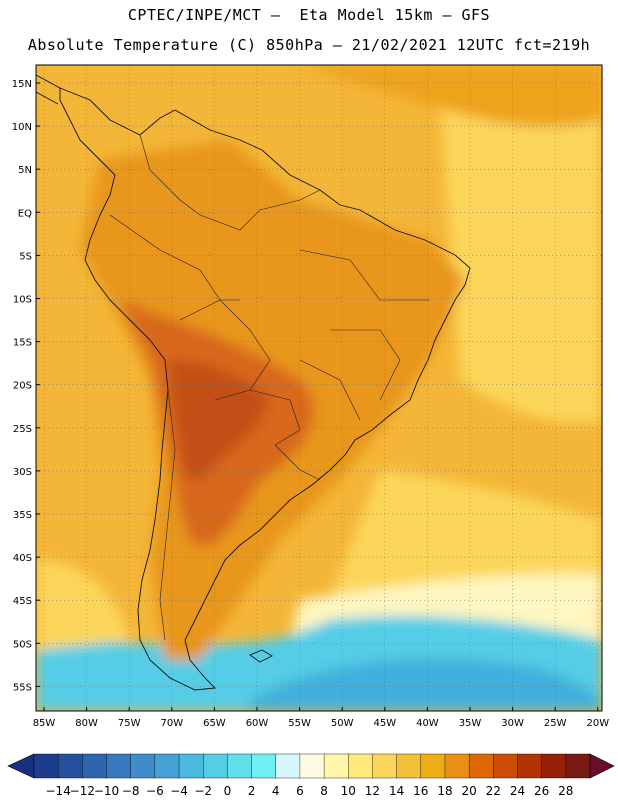  What do you see at coordinates (541, 791) in the screenshot?
I see `colorbar-label: 26` at bounding box center [541, 791].